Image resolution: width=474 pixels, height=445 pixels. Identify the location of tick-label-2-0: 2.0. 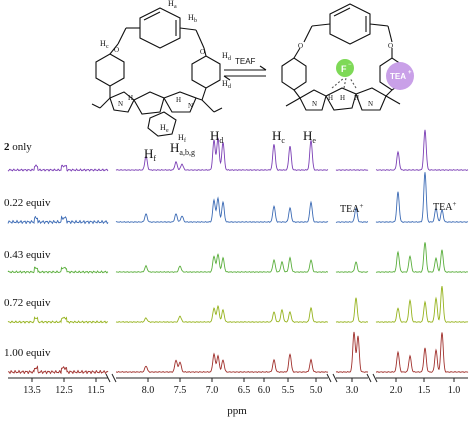
(396, 390).